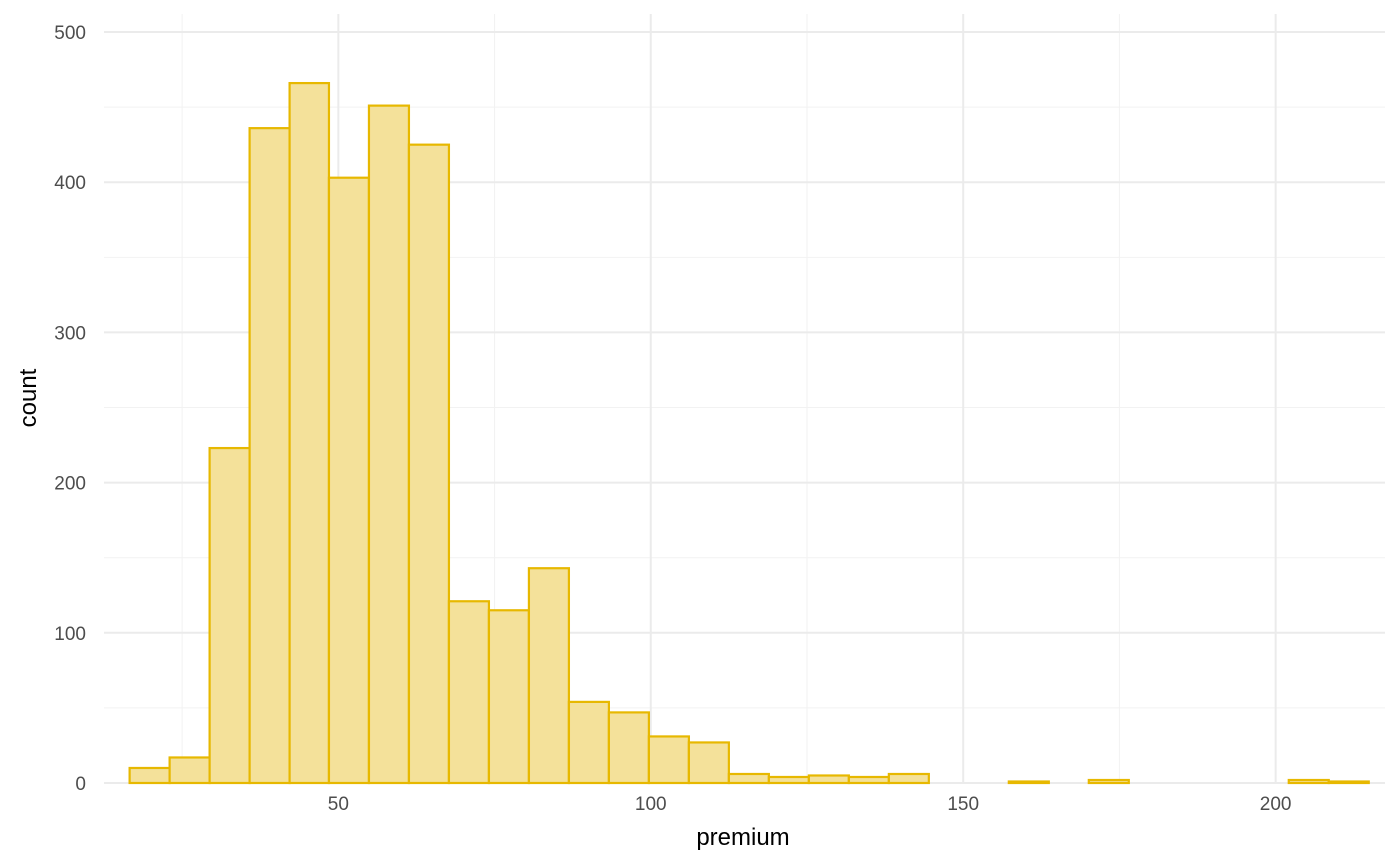  What do you see at coordinates (742, 837) in the screenshot?
I see `x-axis-title: premium` at bounding box center [742, 837].